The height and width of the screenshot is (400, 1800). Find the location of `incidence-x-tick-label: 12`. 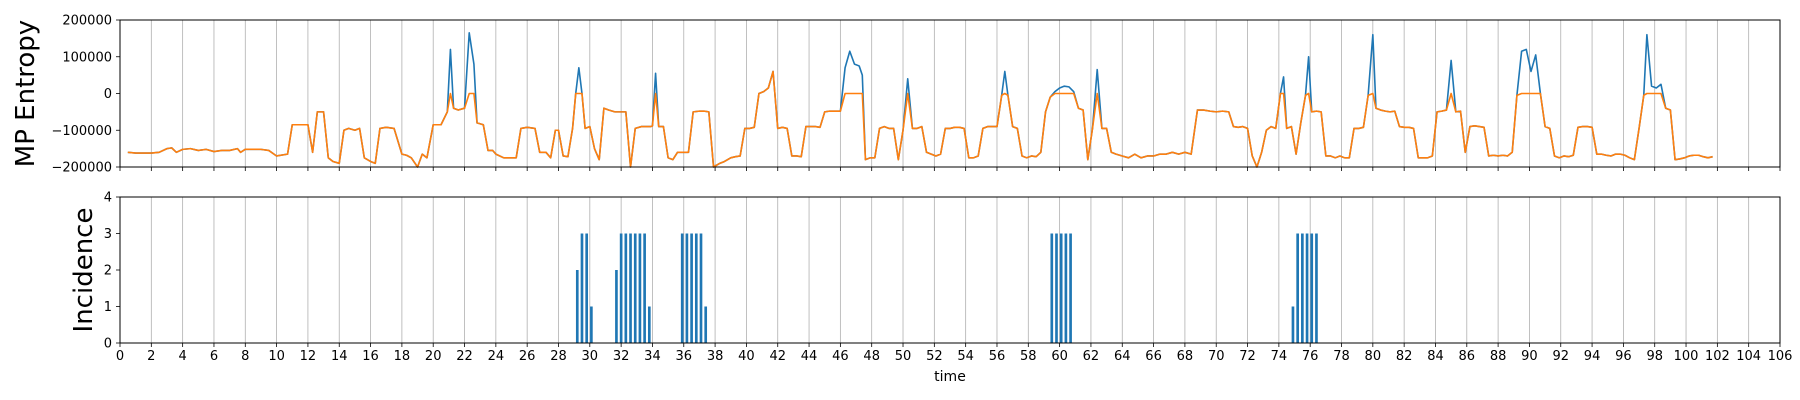

incidence-x-tick-label: 12 is located at coordinates (308, 356).